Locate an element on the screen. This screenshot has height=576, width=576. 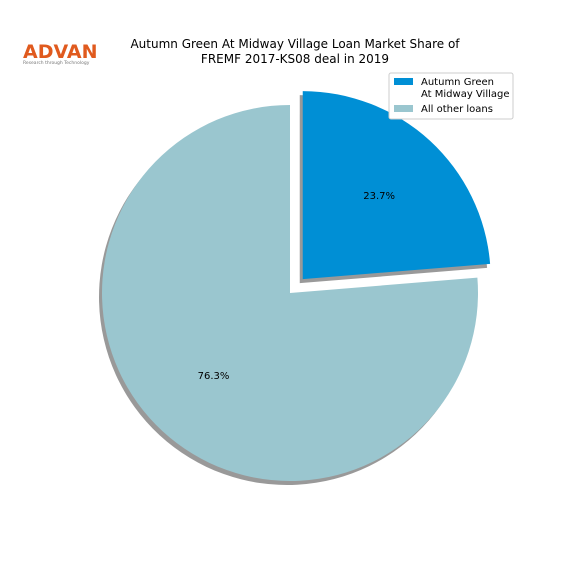
text-line: At Midway Village is located at coordinates (465, 94).